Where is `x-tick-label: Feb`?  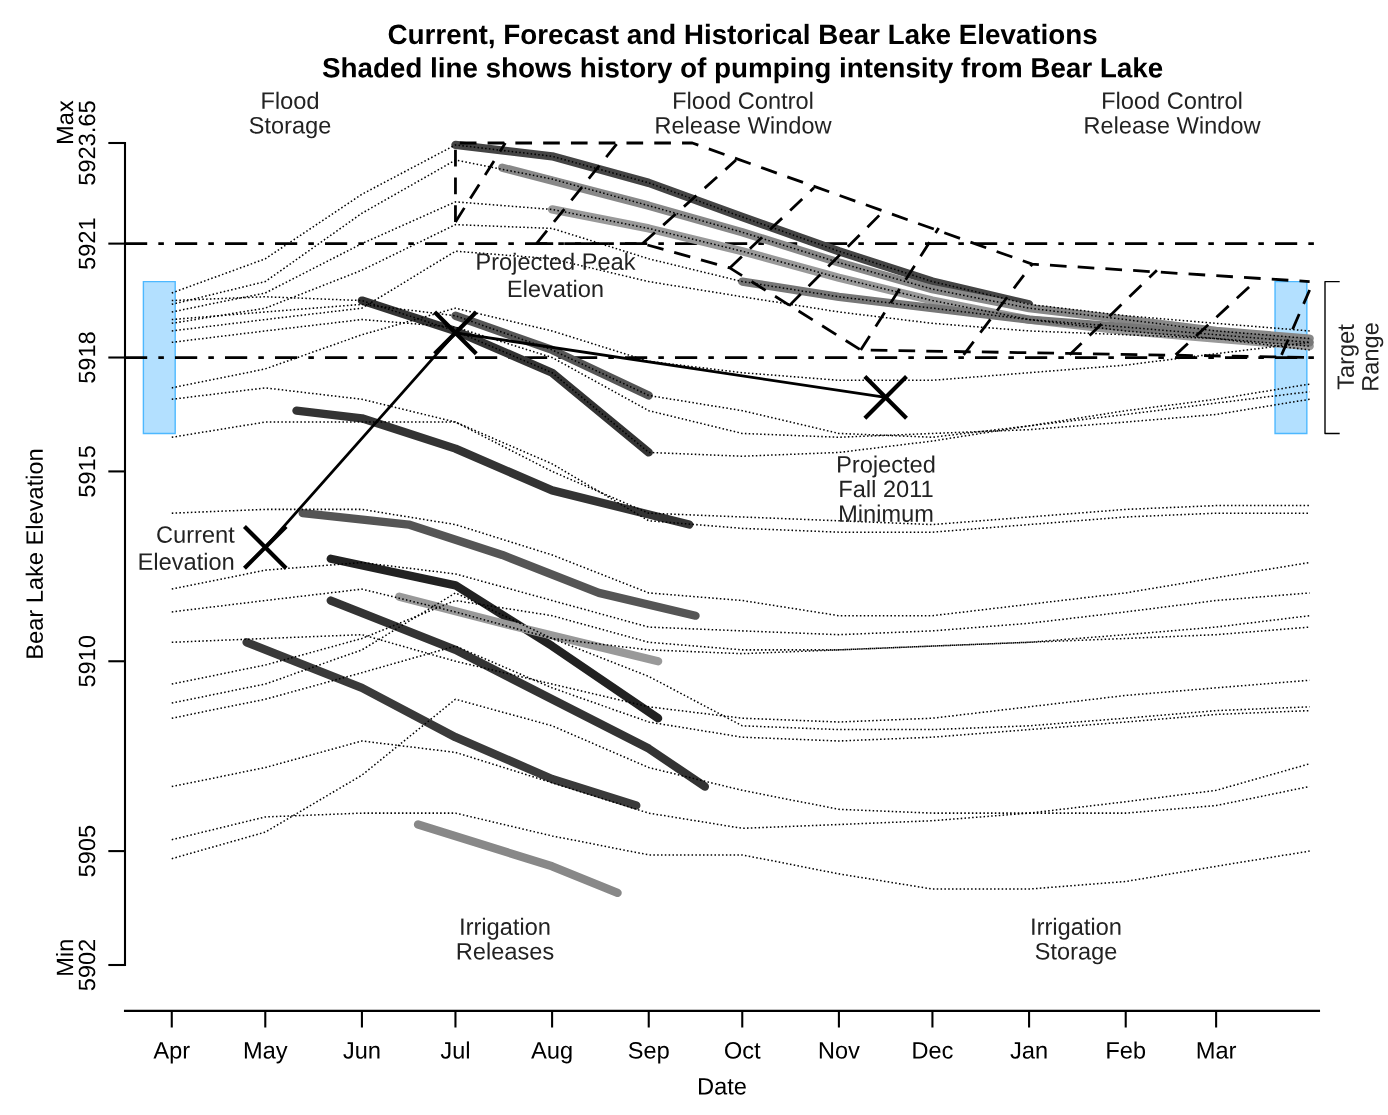
x-tick-label: Feb is located at coordinates (1126, 1050).